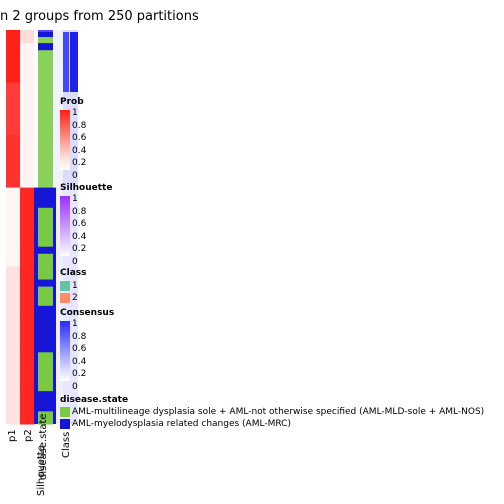 The width and height of the screenshot is (504, 504). I want to click on class-1-swatch, so click(65, 286).